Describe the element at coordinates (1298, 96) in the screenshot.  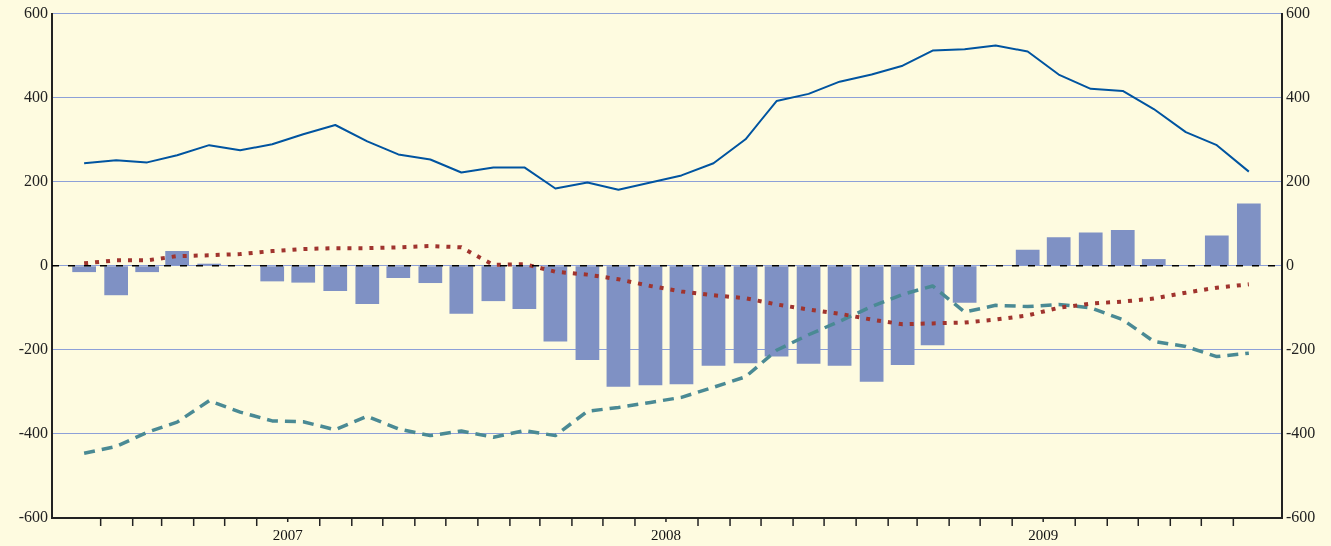
I see `y2-tick-label: 400` at that location.